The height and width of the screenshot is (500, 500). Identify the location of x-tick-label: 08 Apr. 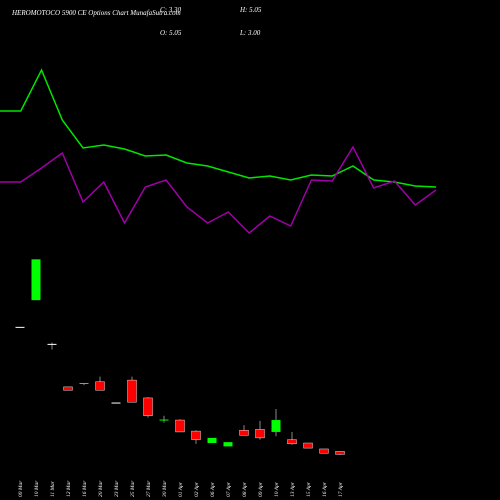
(245, 489).